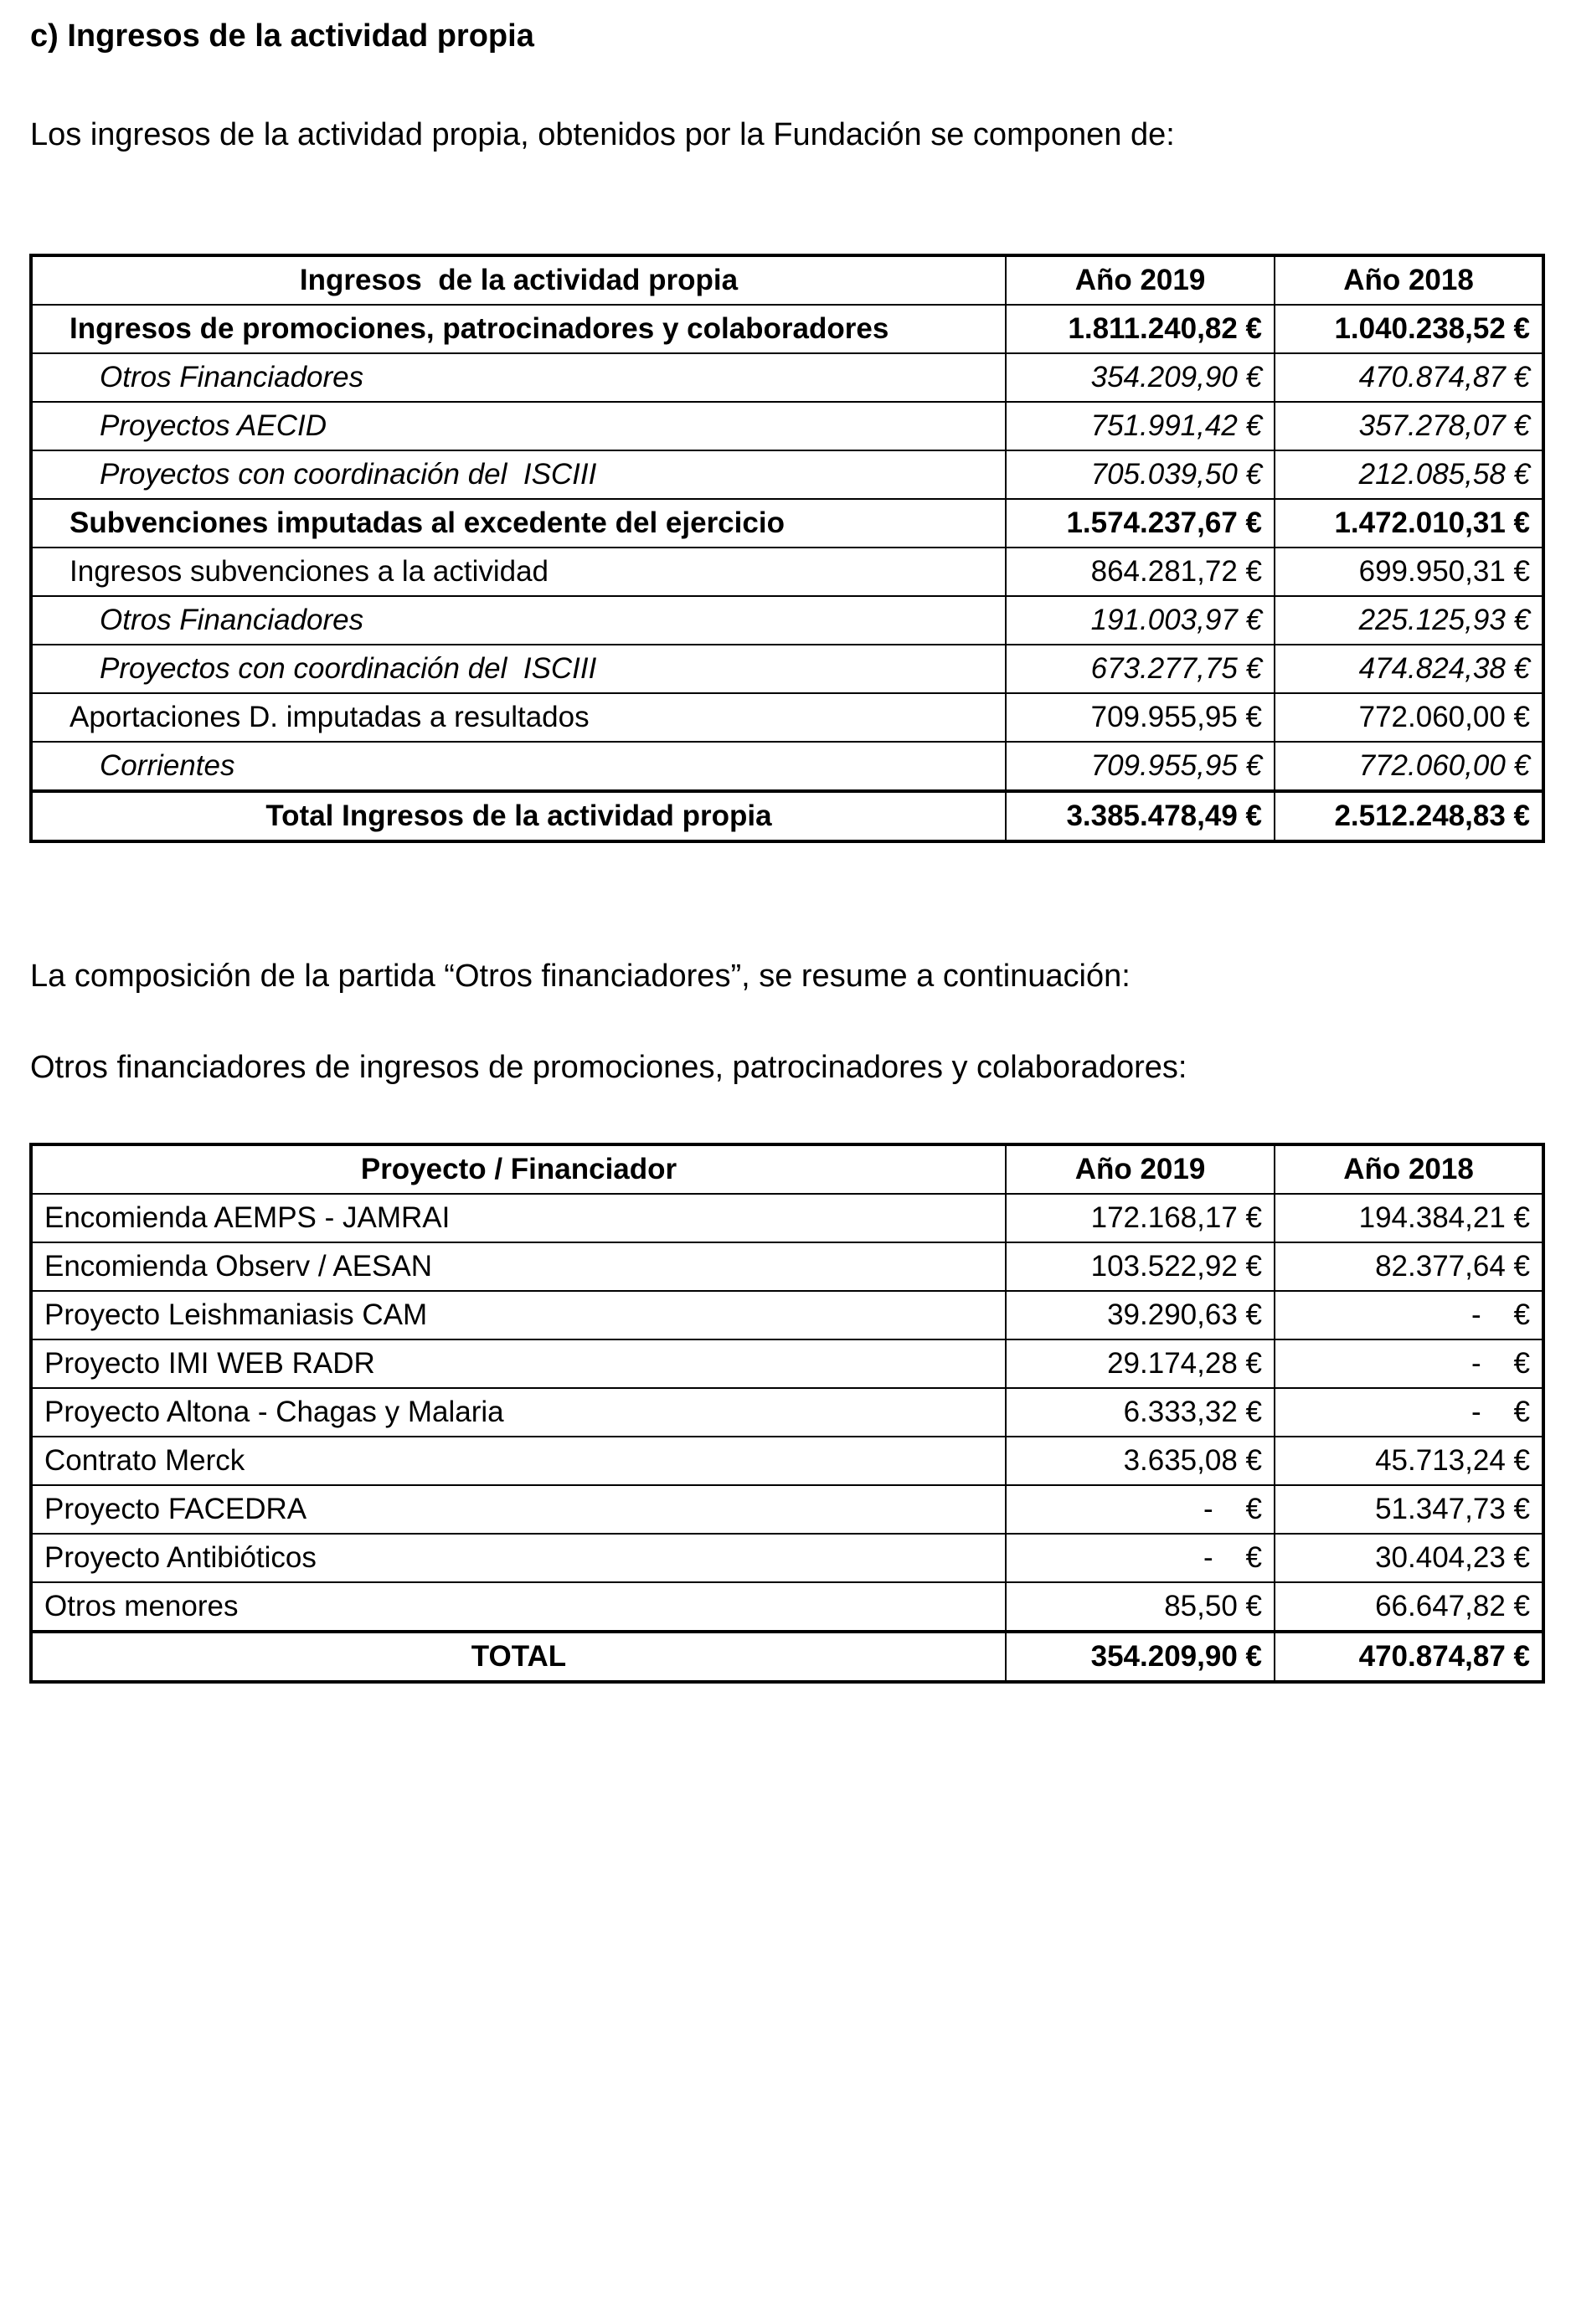 The height and width of the screenshot is (2324, 1571). Describe the element at coordinates (1140, 1267) in the screenshot. I see `amount-cell: 103.522,92 €` at that location.